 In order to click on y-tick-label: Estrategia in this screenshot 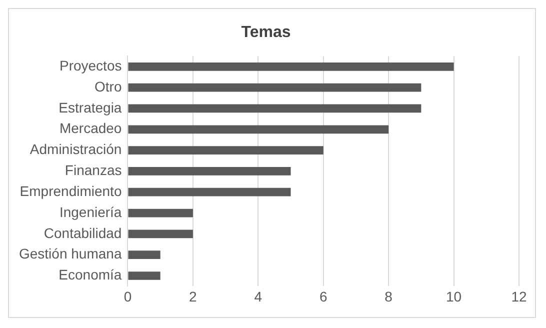, I will do `click(90, 107)`.